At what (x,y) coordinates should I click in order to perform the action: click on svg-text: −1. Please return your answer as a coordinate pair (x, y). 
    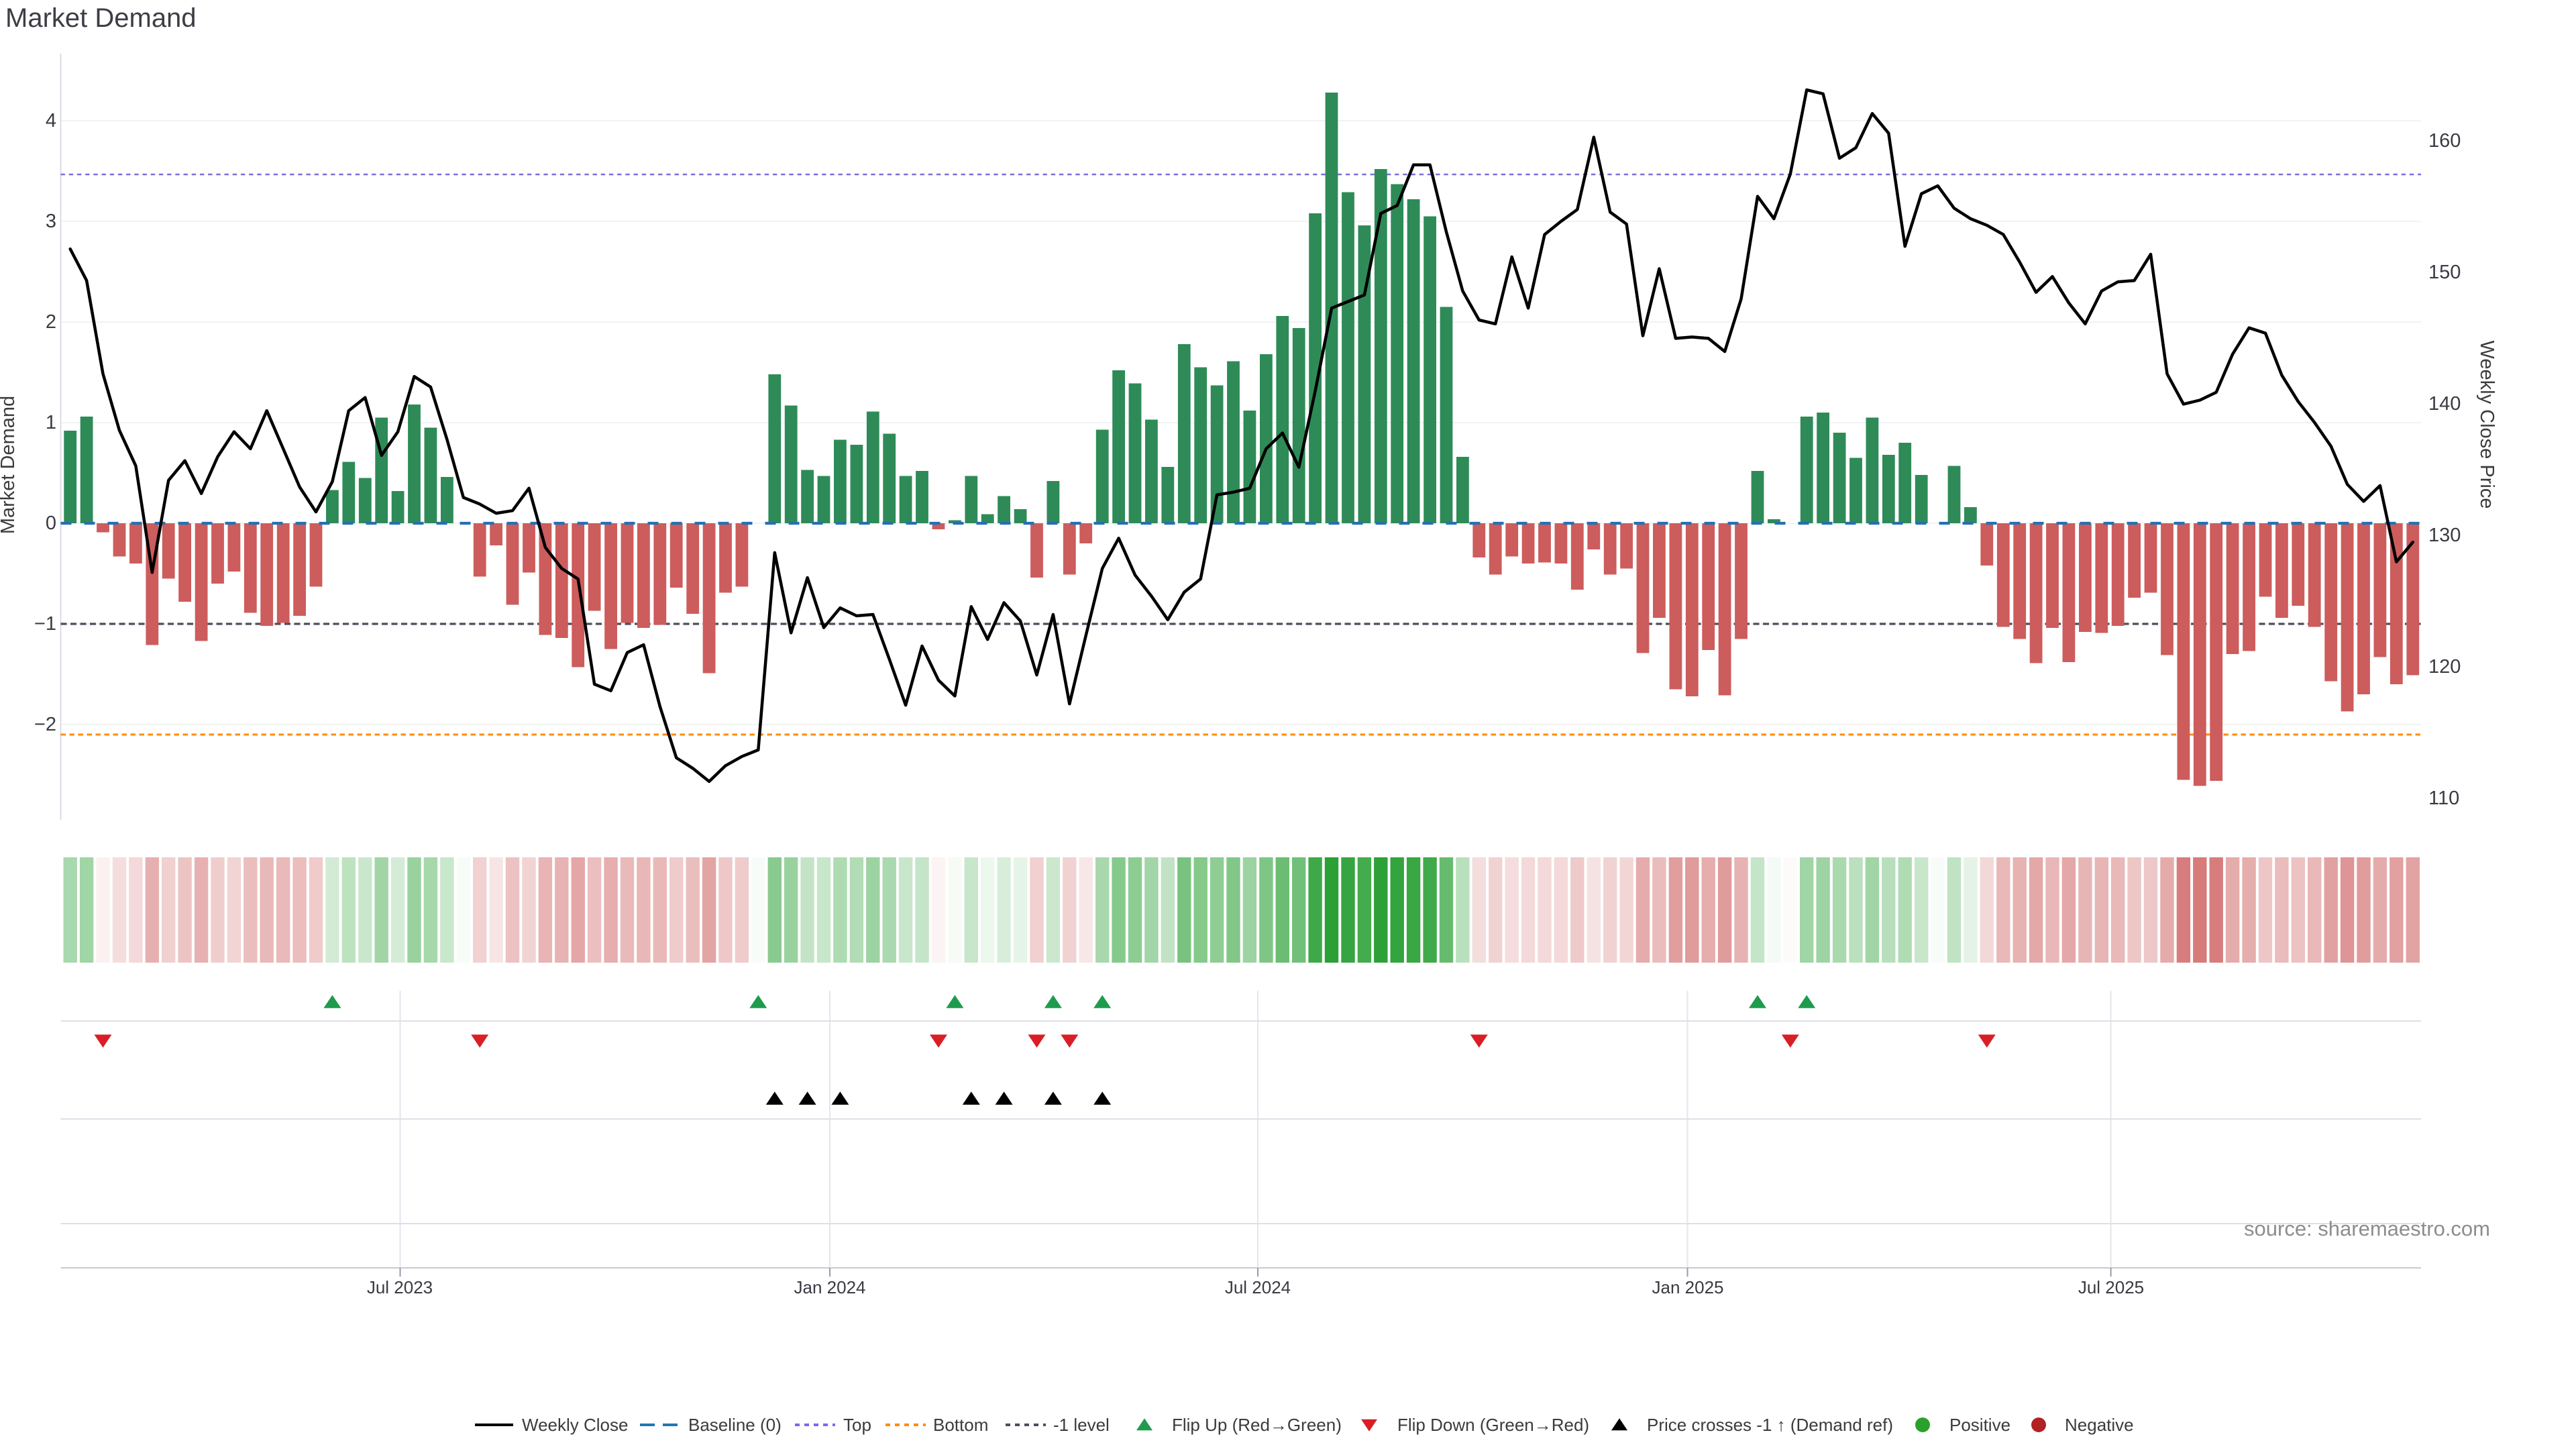
    Looking at the image, I should click on (45, 624).